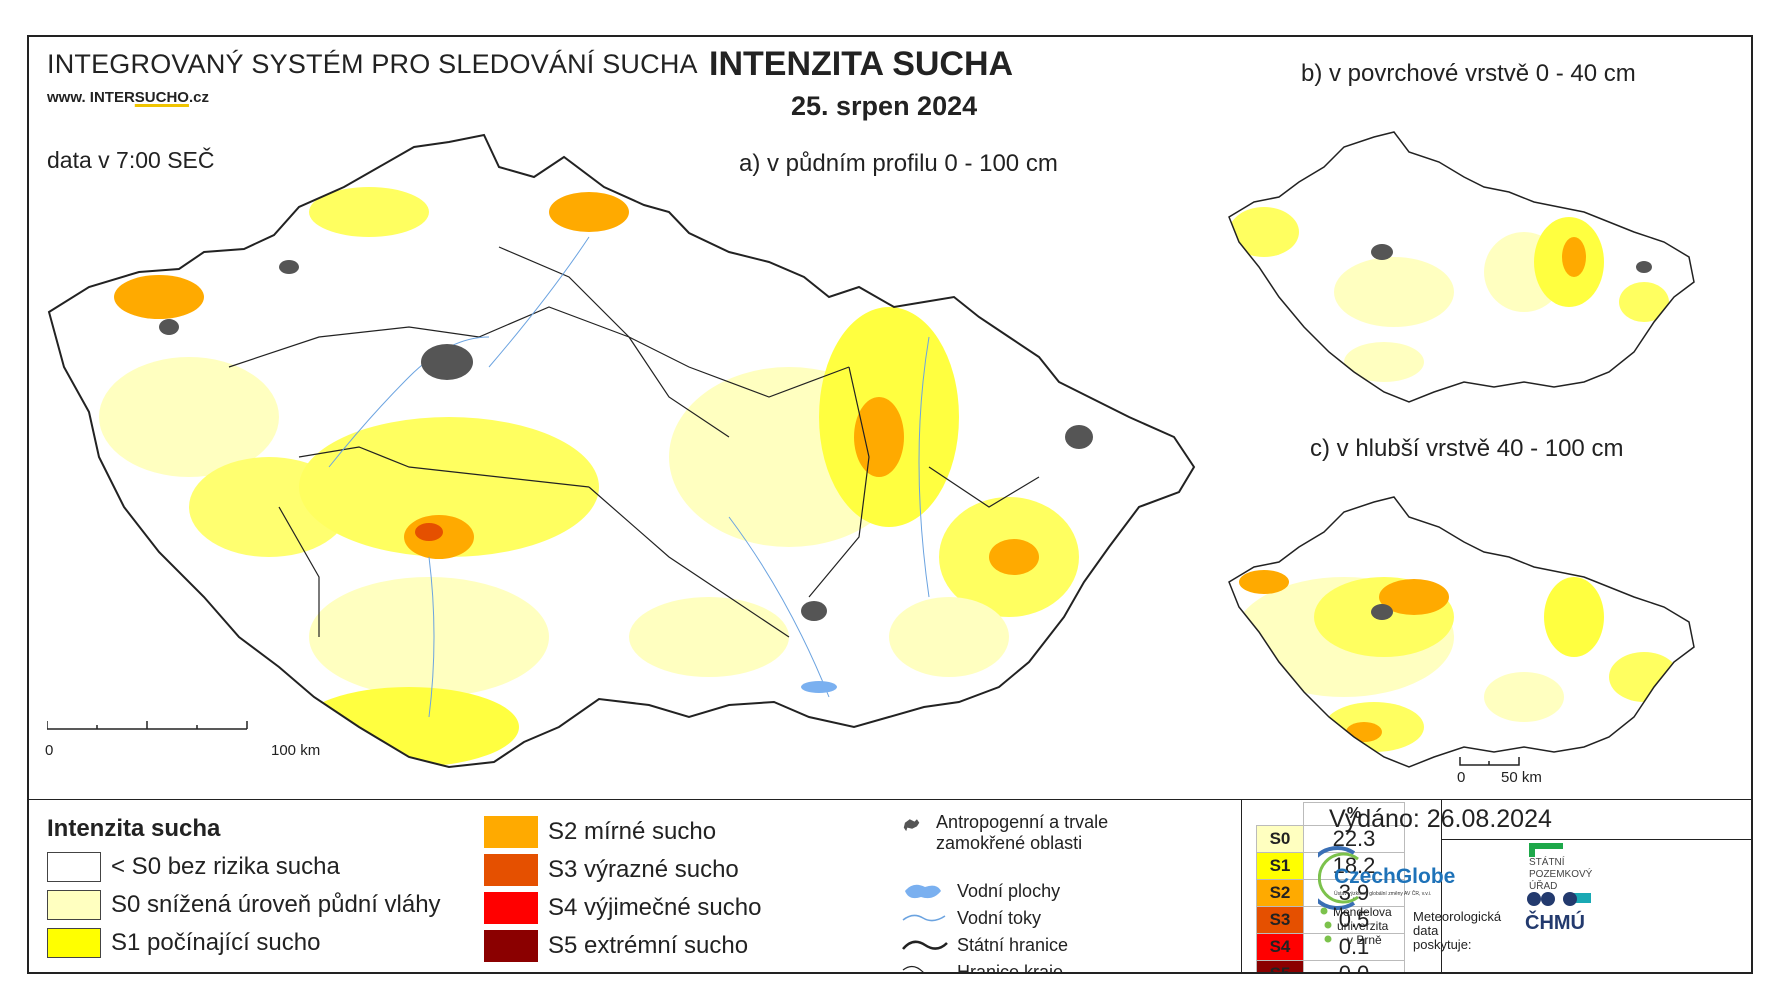 This screenshot has height=1003, width=1772. I want to click on legend-title: Intenzita sucha, so click(134, 828).